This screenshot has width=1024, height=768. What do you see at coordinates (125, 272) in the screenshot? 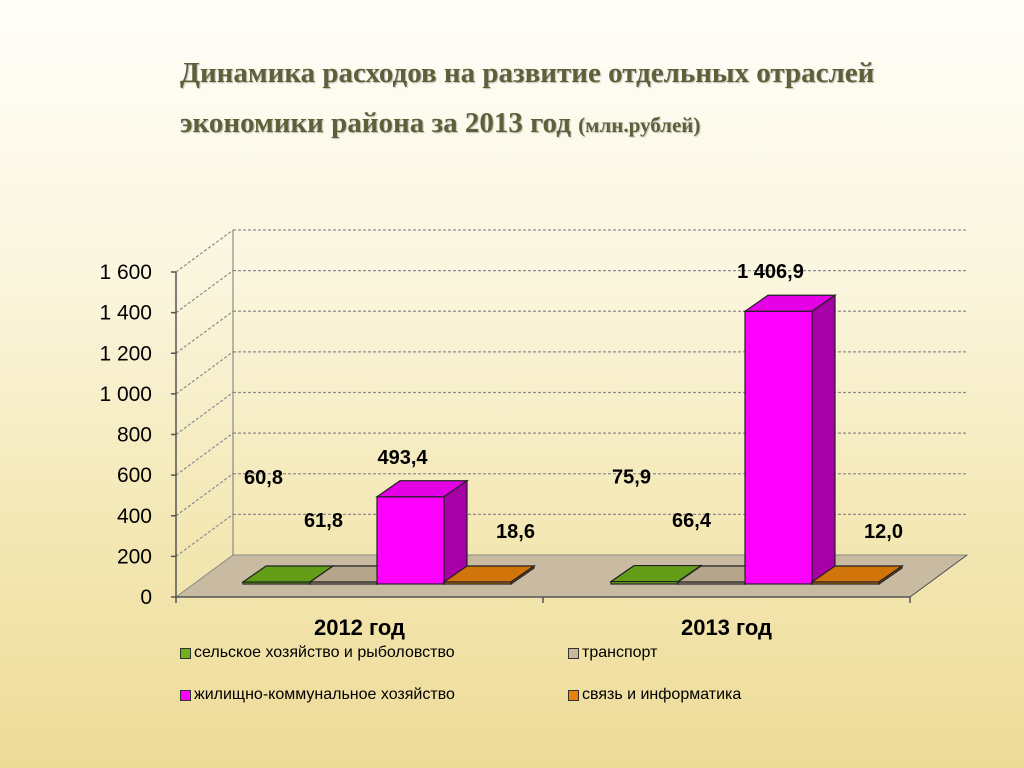
I see `y-tick-label: 1 600` at bounding box center [125, 272].